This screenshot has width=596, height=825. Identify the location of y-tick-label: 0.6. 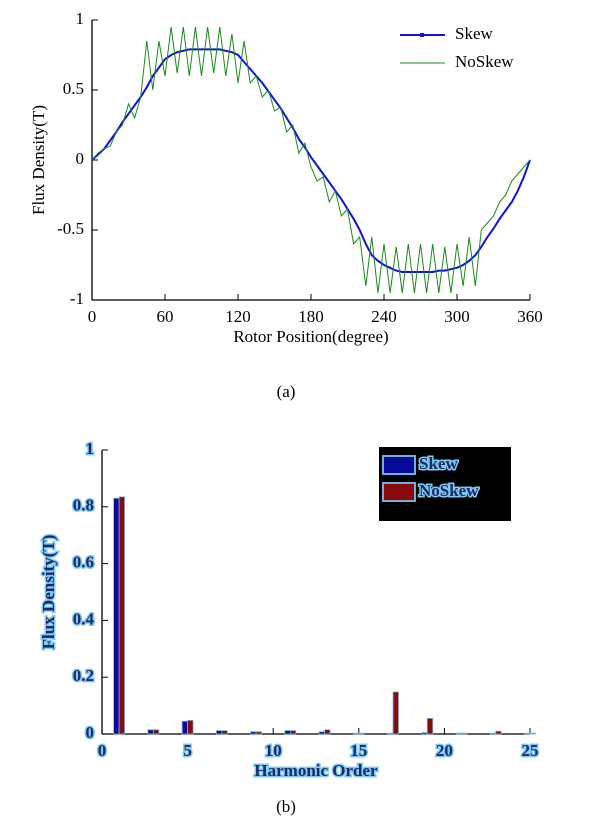
(83, 562).